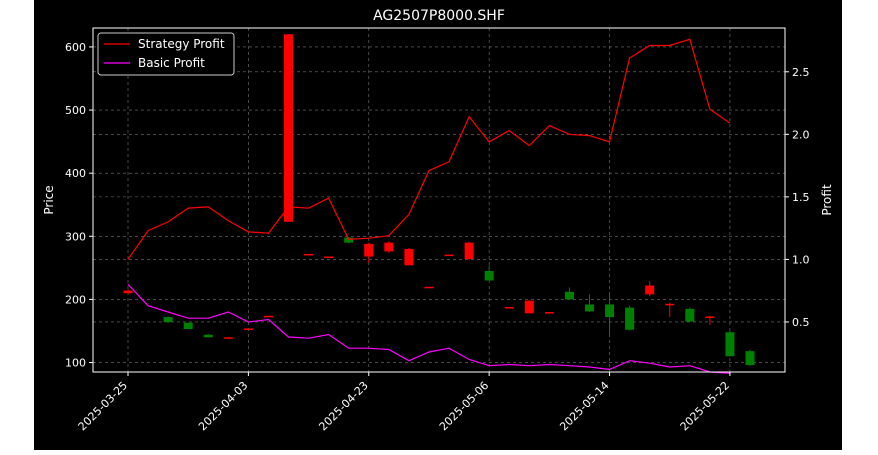  I want to click on legend: Strategy Profit Basic Profit, so click(166, 54).